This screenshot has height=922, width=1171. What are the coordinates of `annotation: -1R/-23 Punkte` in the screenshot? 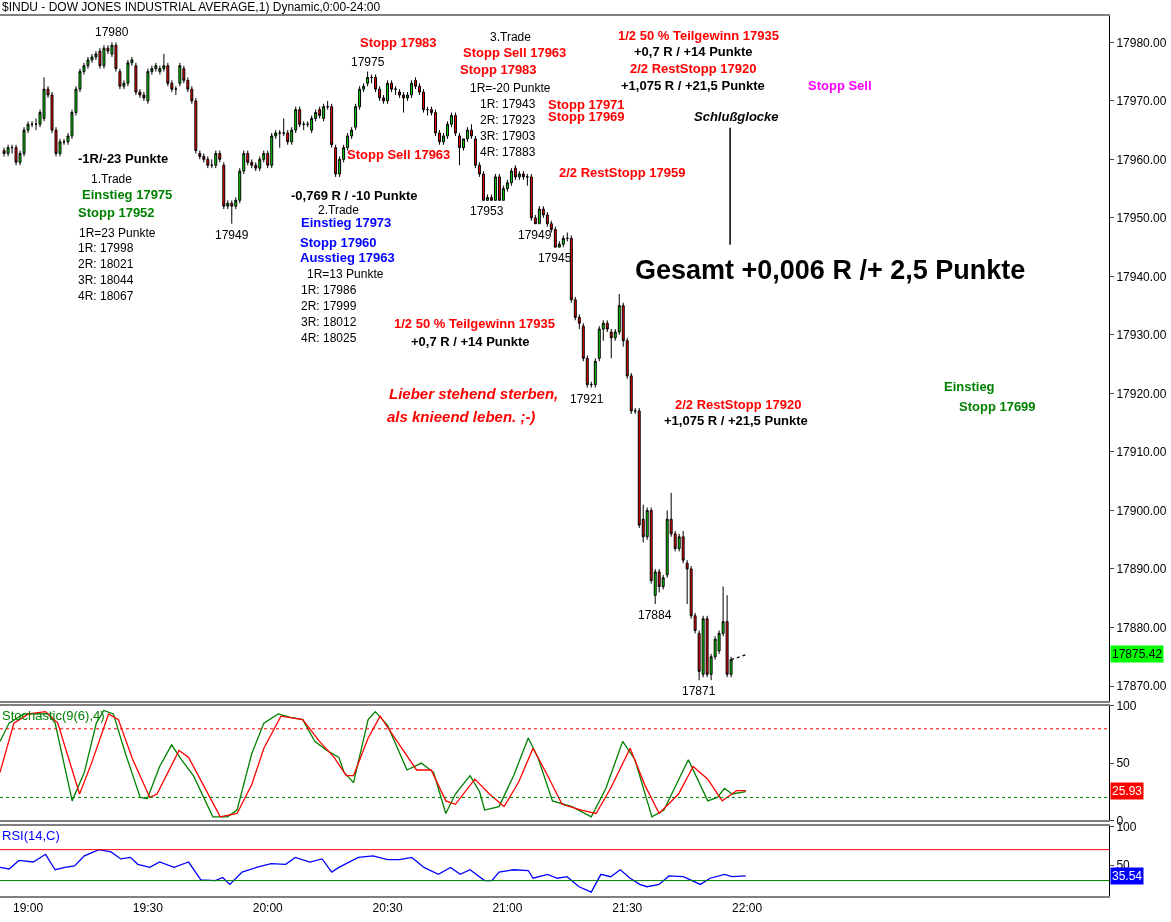 It's located at (123, 158).